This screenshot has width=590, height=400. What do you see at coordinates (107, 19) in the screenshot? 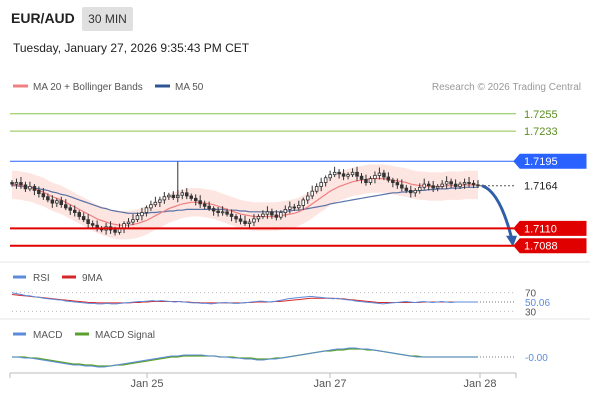
I see `timeframe-button: 30 MIN` at bounding box center [107, 19].